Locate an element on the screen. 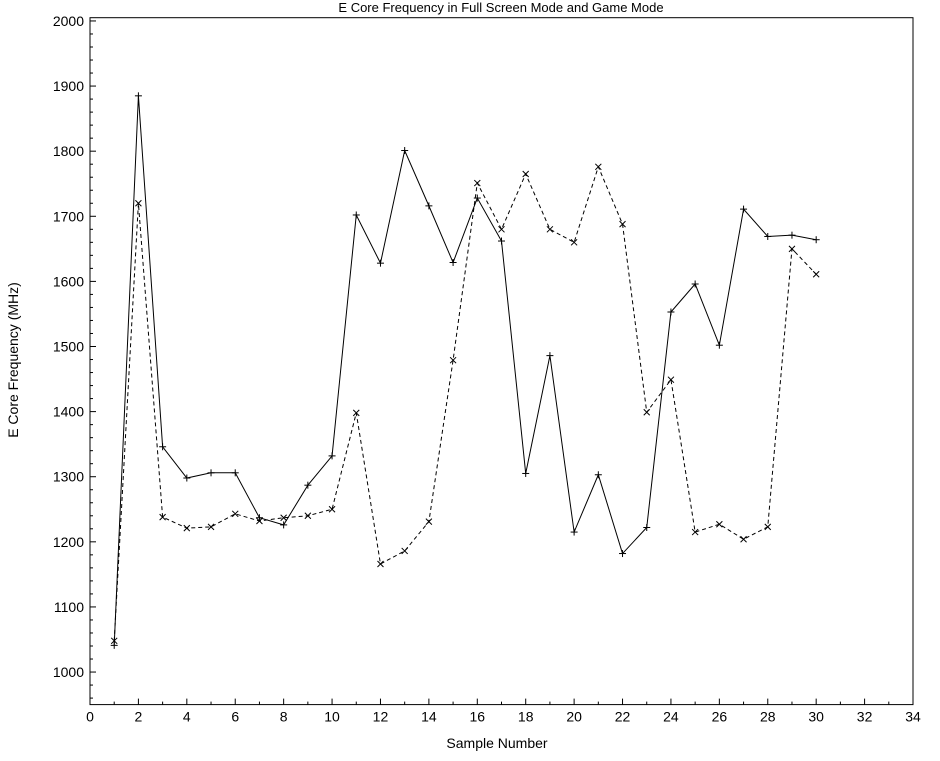 This screenshot has height=761, width=940. x-tick-label: 8 is located at coordinates (284, 717).